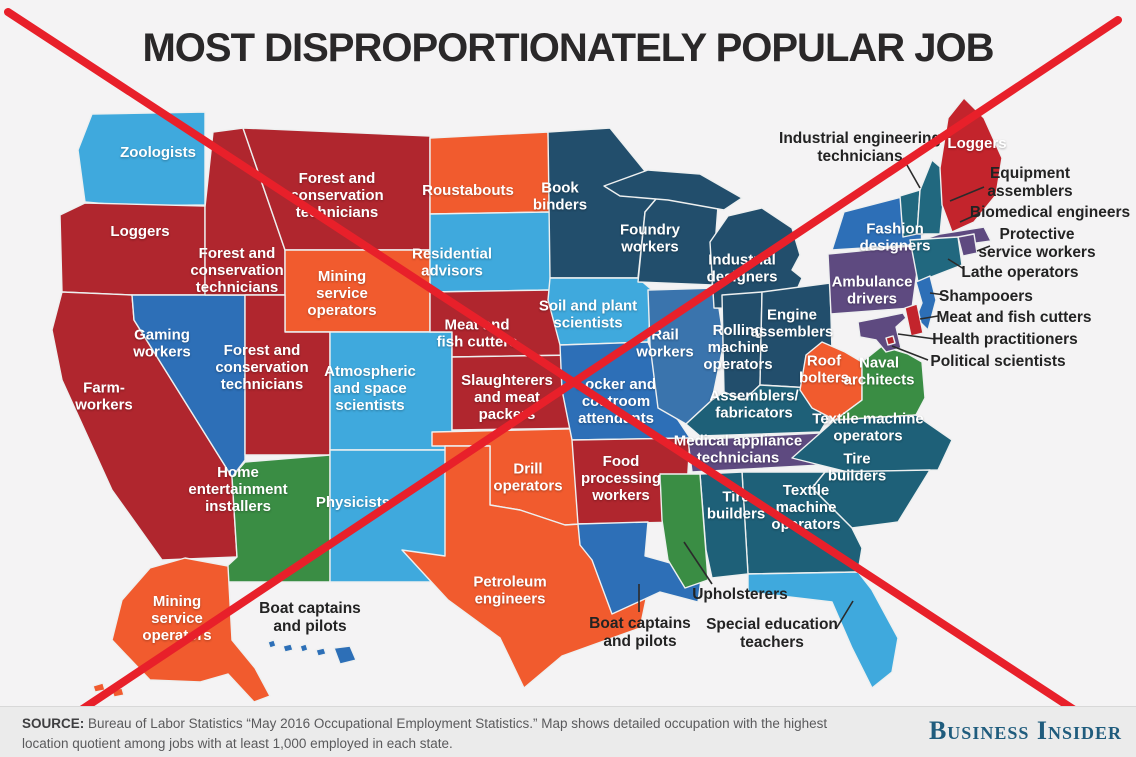 The image size is (1136, 757). Describe the element at coordinates (895, 238) in the screenshot. I see `job-label-new-york: Fashion designers` at that location.